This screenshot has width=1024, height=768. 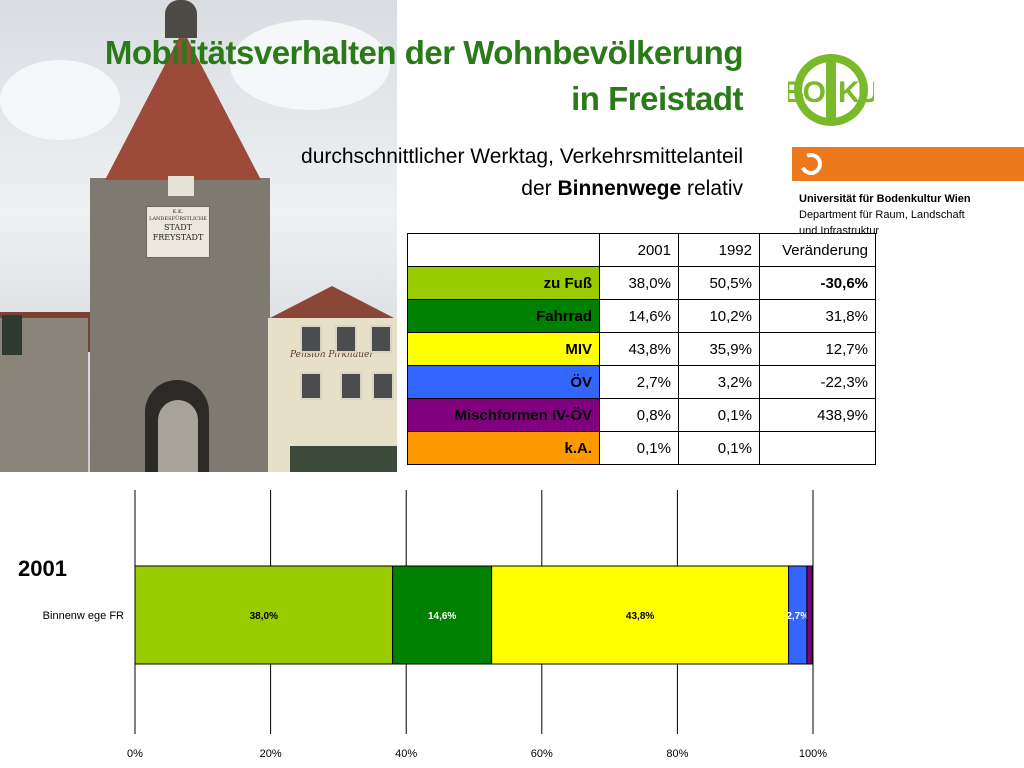 I want to click on table-cell: 43,8%, so click(x=639, y=349).